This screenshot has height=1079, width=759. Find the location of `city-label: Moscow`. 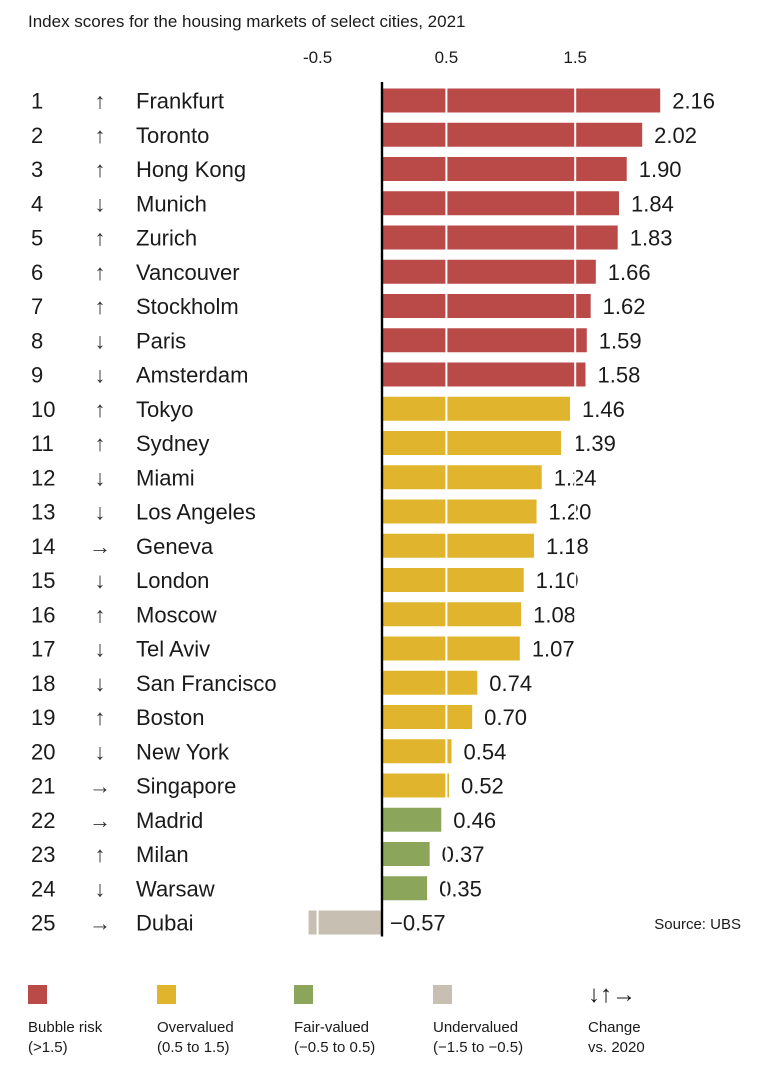

city-label: Moscow is located at coordinates (176, 614).